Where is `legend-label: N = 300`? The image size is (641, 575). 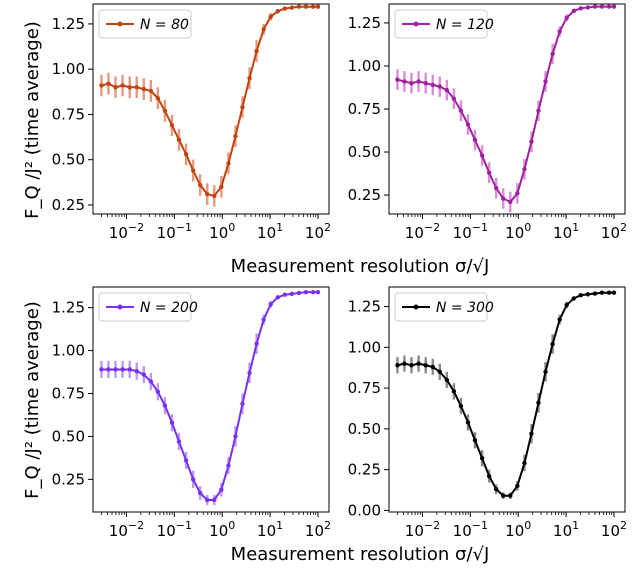
legend-label: N = 300 is located at coordinates (465, 308).